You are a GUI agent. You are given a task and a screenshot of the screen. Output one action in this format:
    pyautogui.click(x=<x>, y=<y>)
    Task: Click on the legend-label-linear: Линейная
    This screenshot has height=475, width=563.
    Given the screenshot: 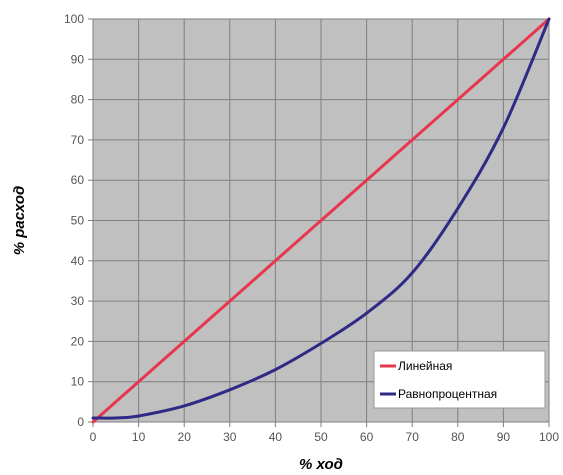 What is the action you would take?
    pyautogui.click(x=425, y=366)
    